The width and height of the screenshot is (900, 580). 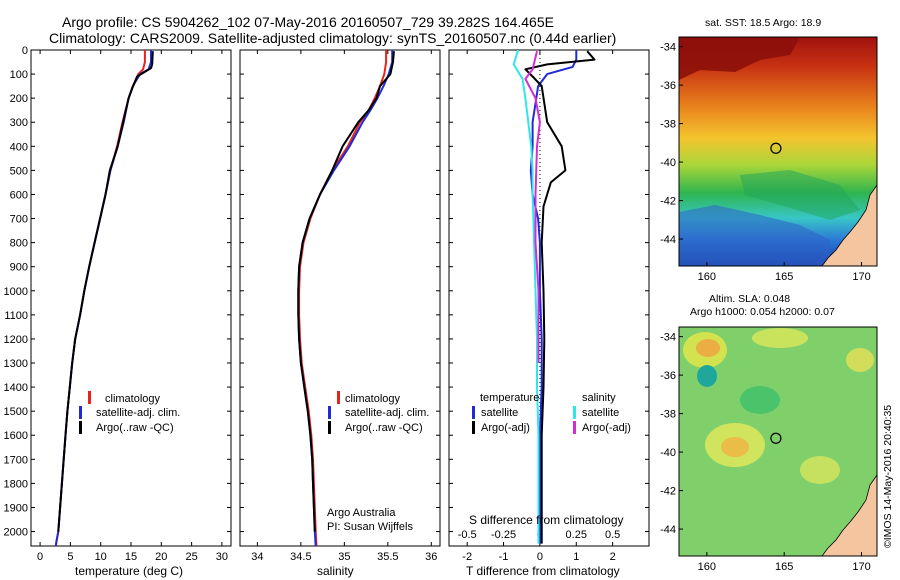 I want to click on depth-tick-label: 1900, so click(x=16, y=508).